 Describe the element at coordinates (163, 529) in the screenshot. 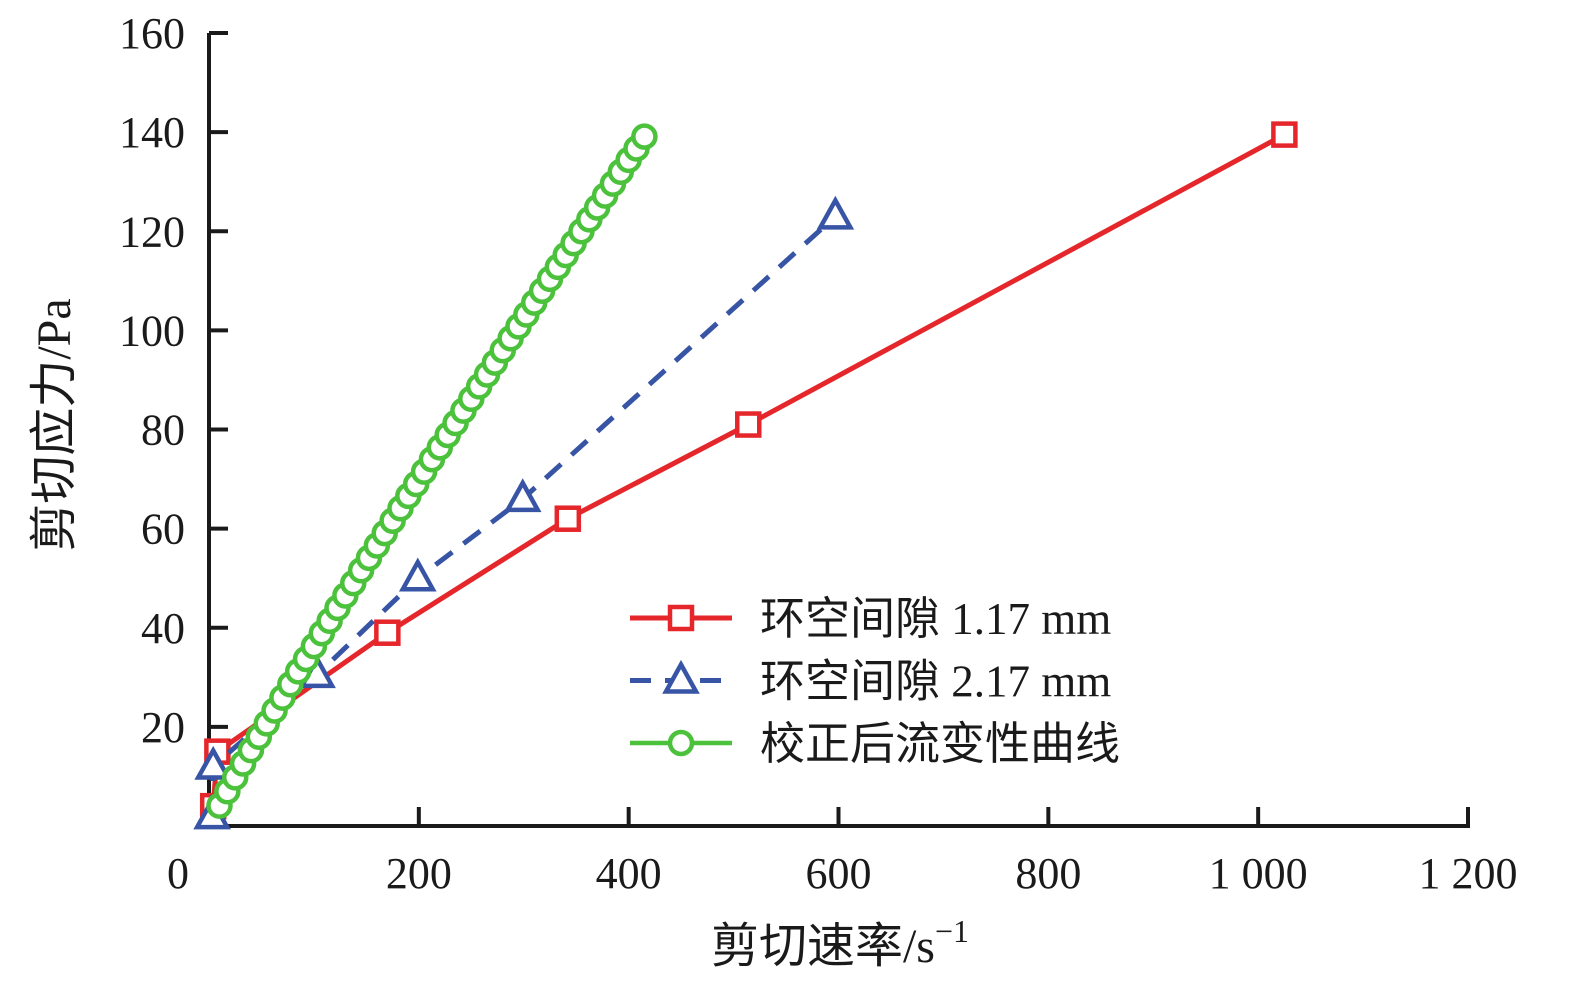

I see `y-tick-label: 60` at that location.